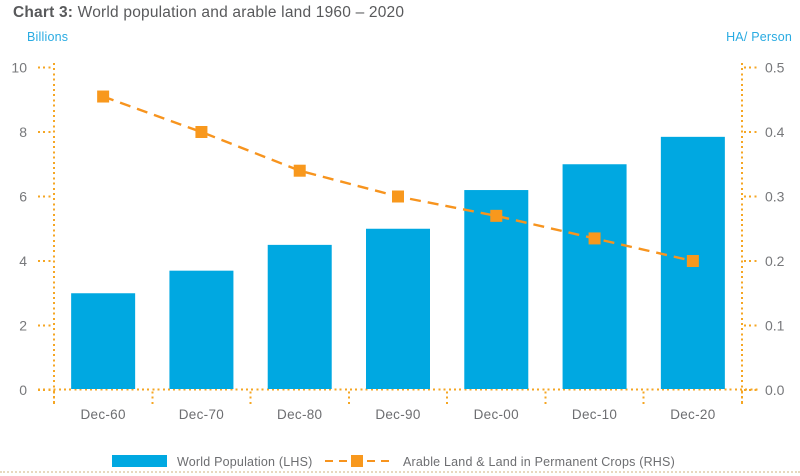 The image size is (800, 476). I want to click on right-axis-unit-label: HA/ Person, so click(759, 37).